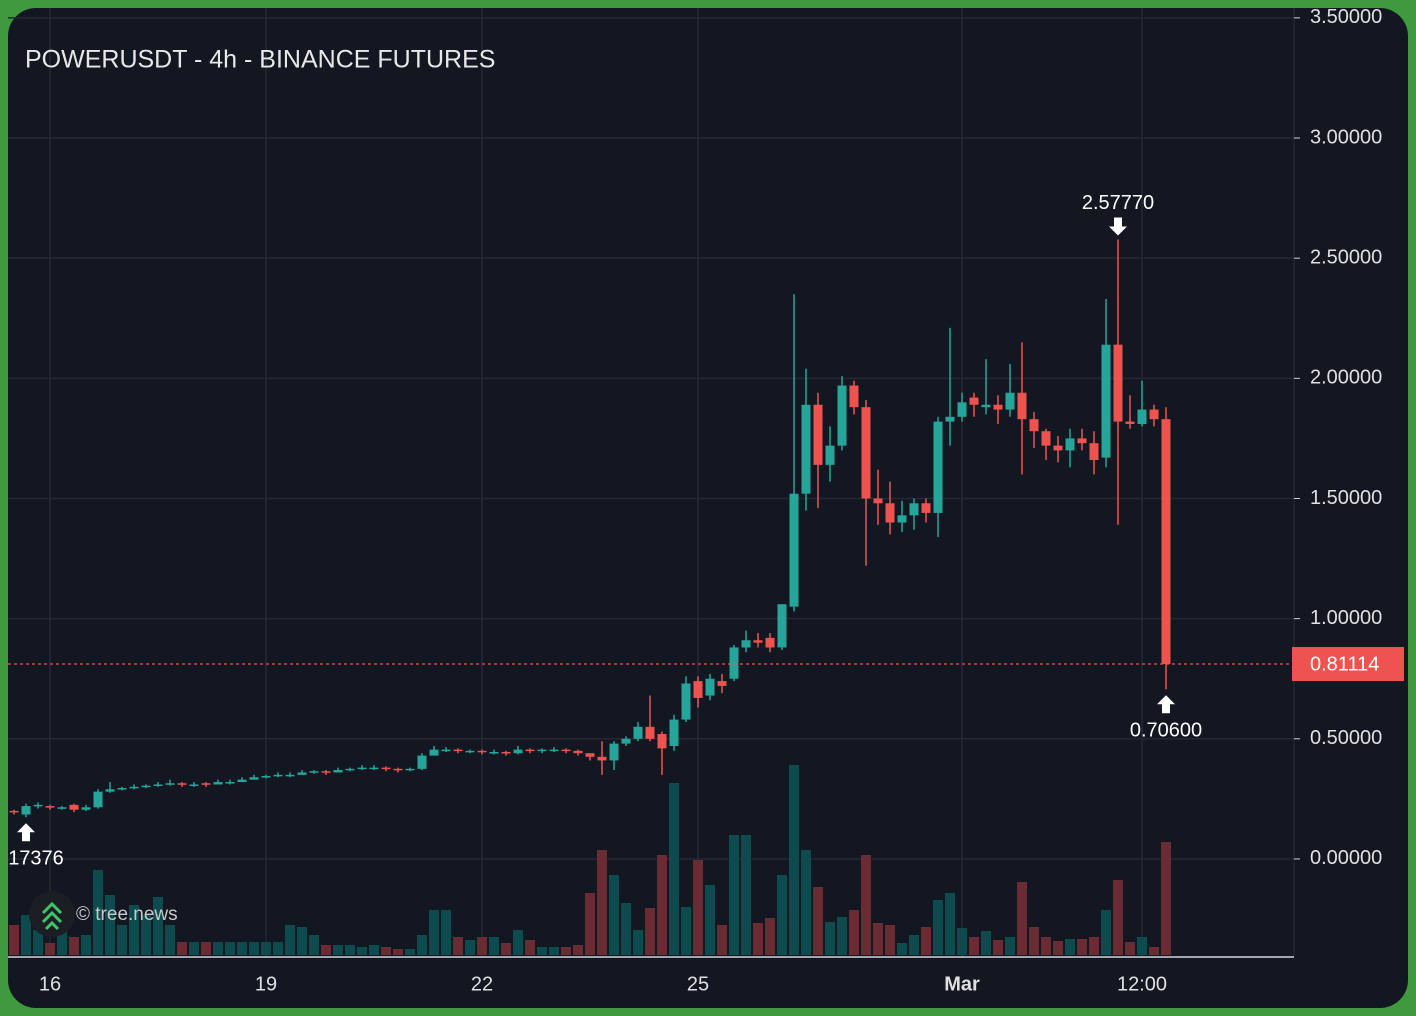 The image size is (1416, 1016). I want to click on last-price-label: 0.81114, so click(1344, 664).